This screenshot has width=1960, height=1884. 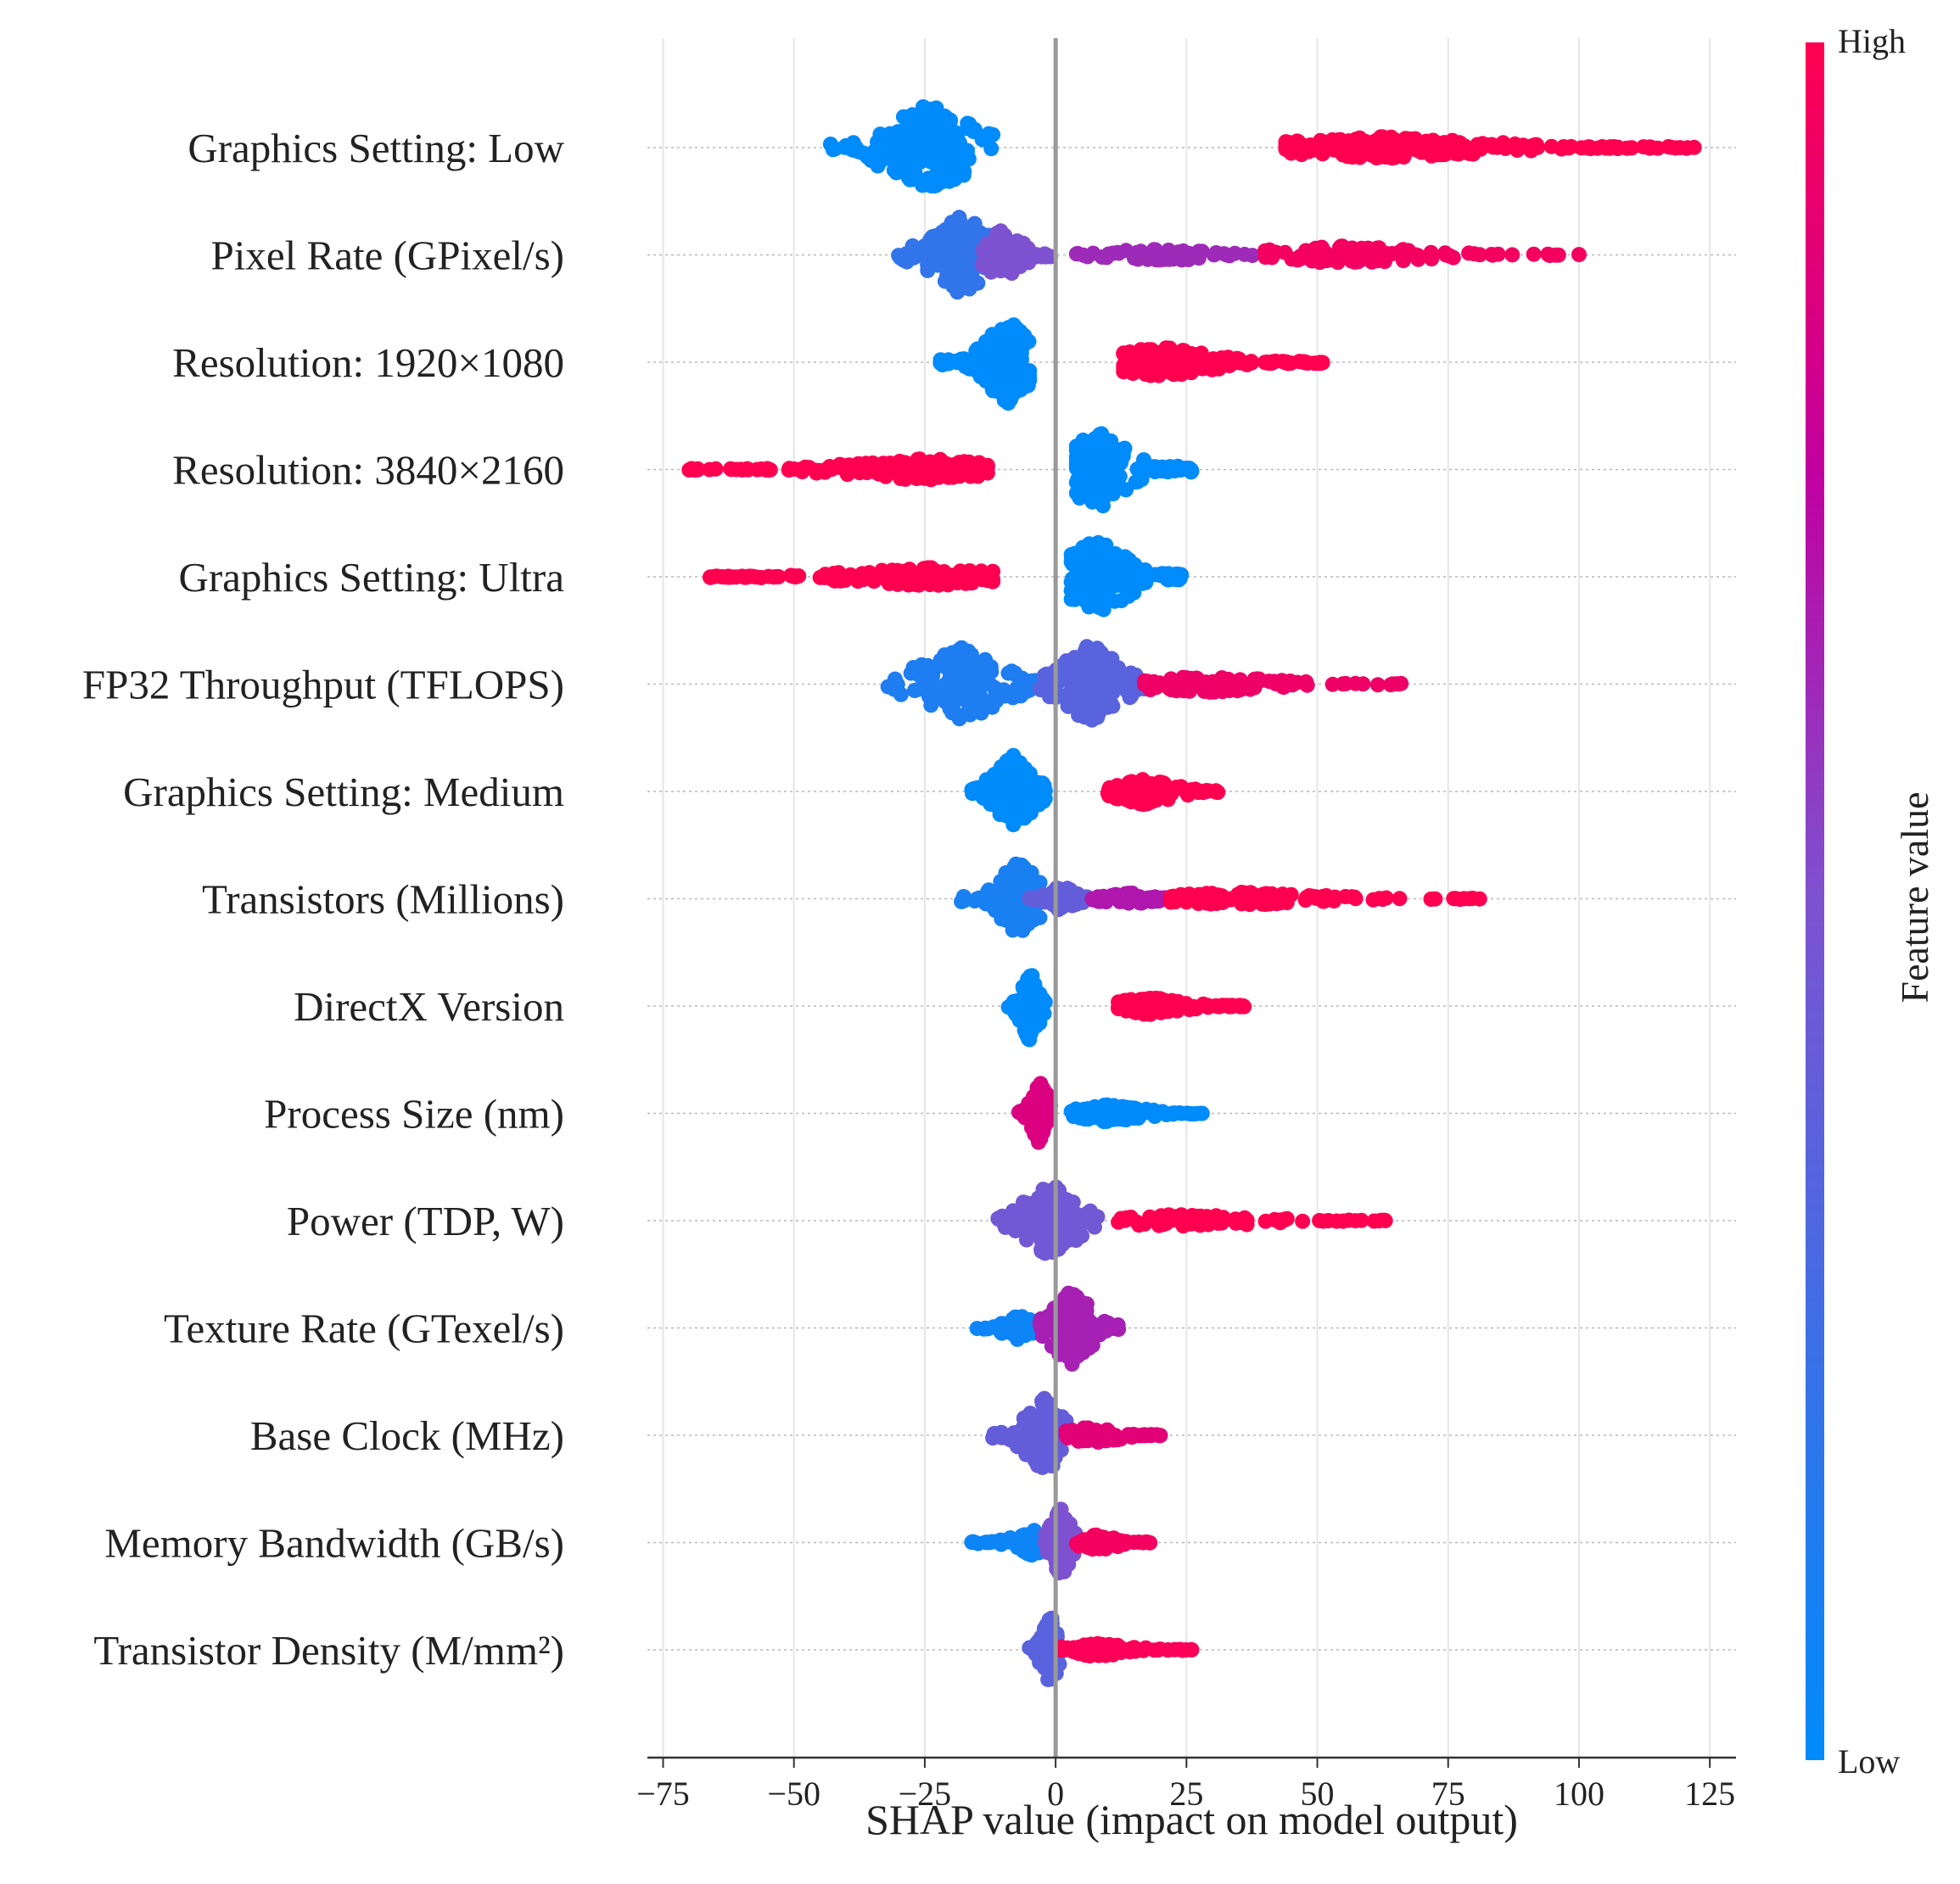 What do you see at coordinates (376, 148) in the screenshot?
I see `feature-label: Graphics Setting: Low` at bounding box center [376, 148].